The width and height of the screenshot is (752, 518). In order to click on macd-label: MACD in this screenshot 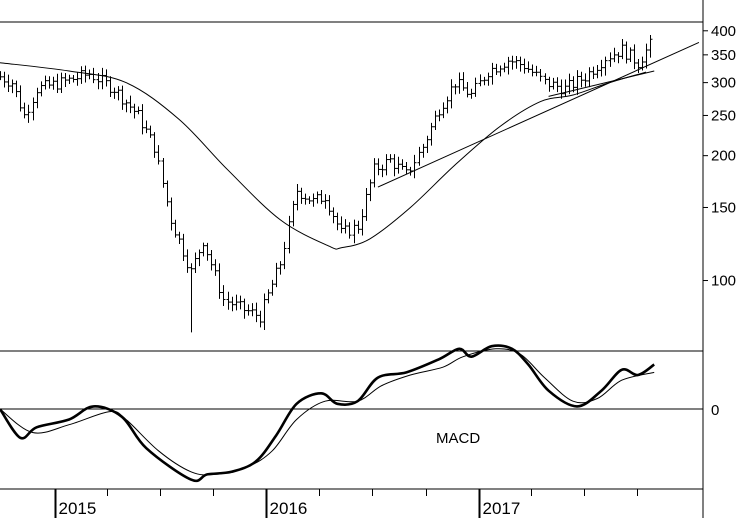, I will do `click(458, 438)`.